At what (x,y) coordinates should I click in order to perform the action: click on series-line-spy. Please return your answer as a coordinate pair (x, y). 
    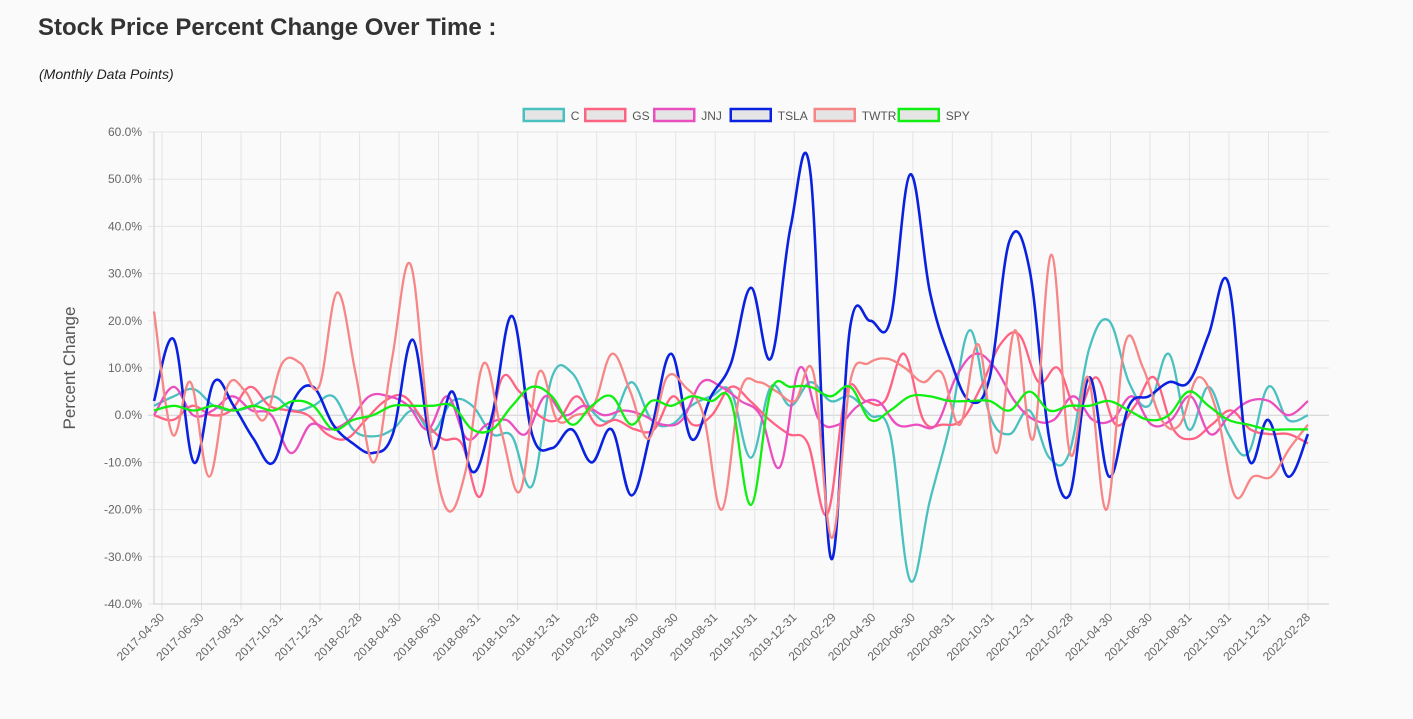
    Looking at the image, I should click on (730, 443).